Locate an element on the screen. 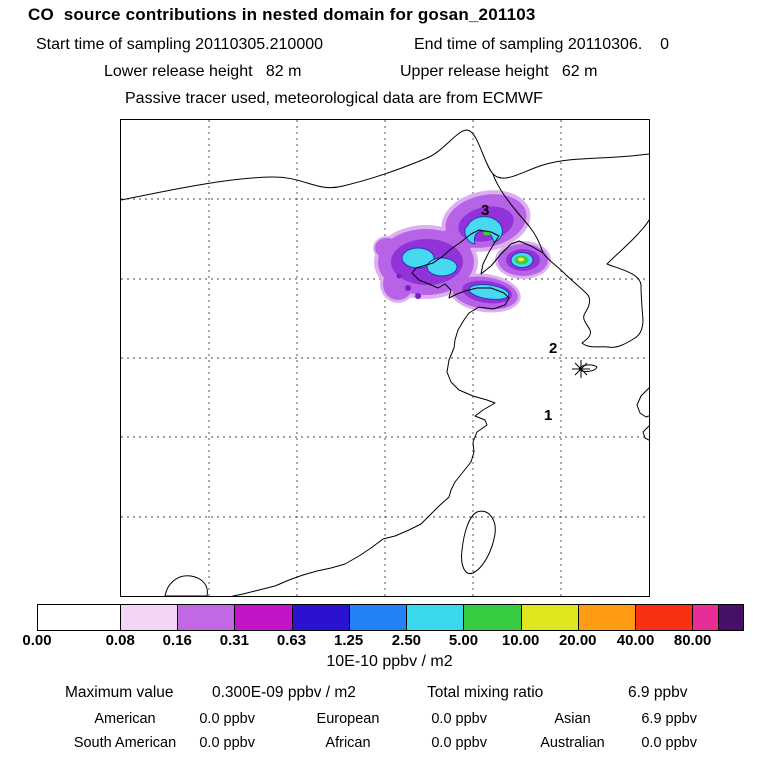 The height and width of the screenshot is (768, 768). region-value-australian: 0.0 ppbv is located at coordinates (669, 743).